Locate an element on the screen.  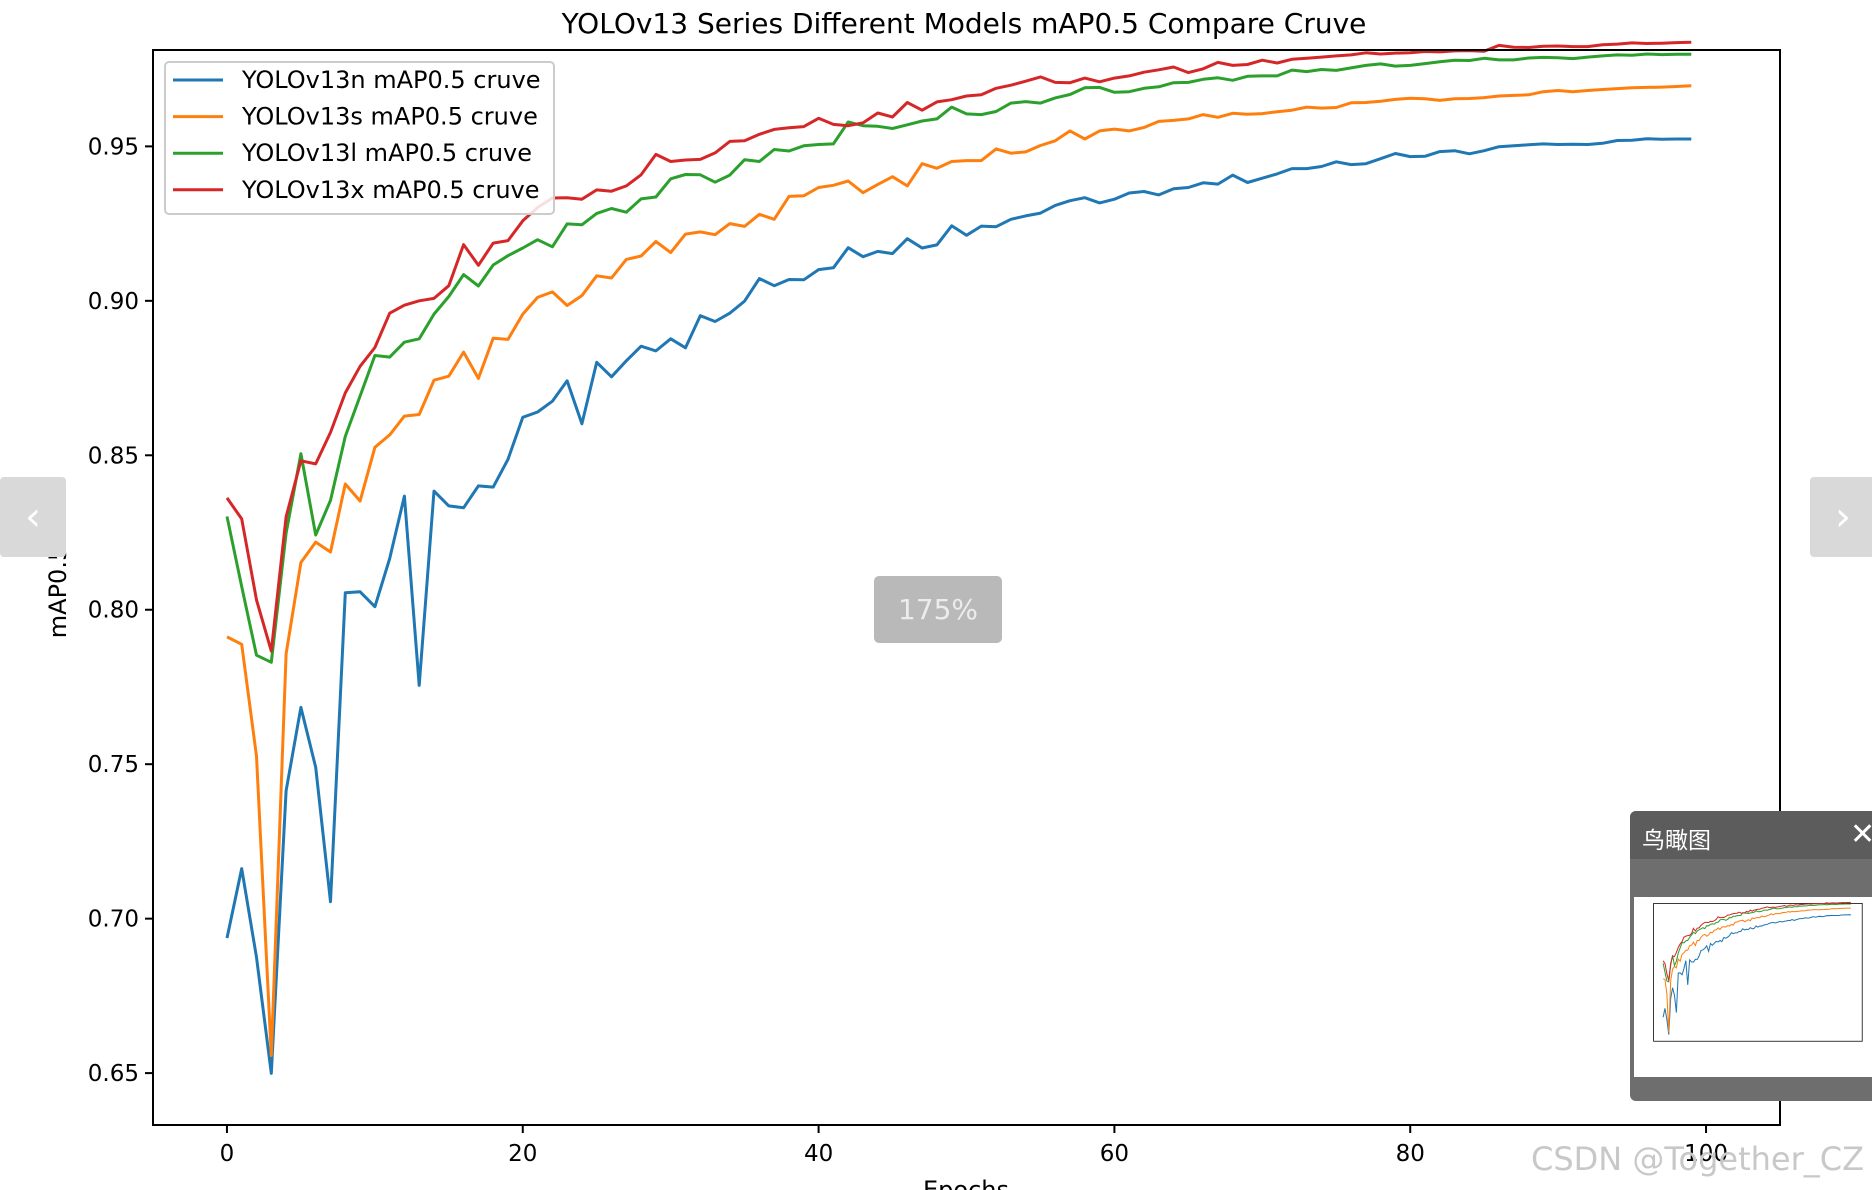
watermark: CSDN @Together_CZ is located at coordinates (1698, 1159).